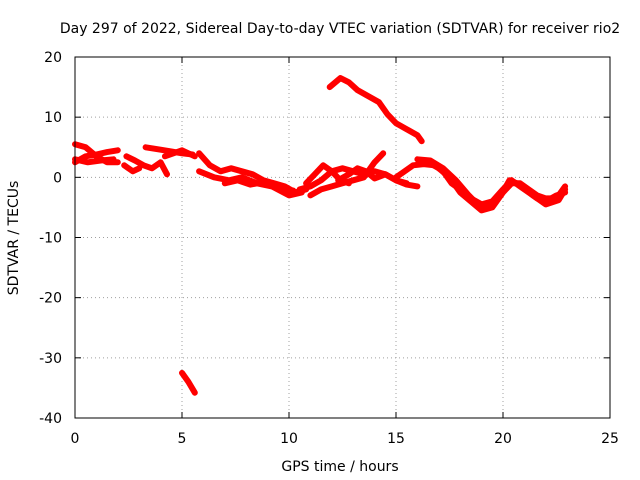  Describe the element at coordinates (50, 419) in the screenshot. I see `y-tick-label: -40` at that location.